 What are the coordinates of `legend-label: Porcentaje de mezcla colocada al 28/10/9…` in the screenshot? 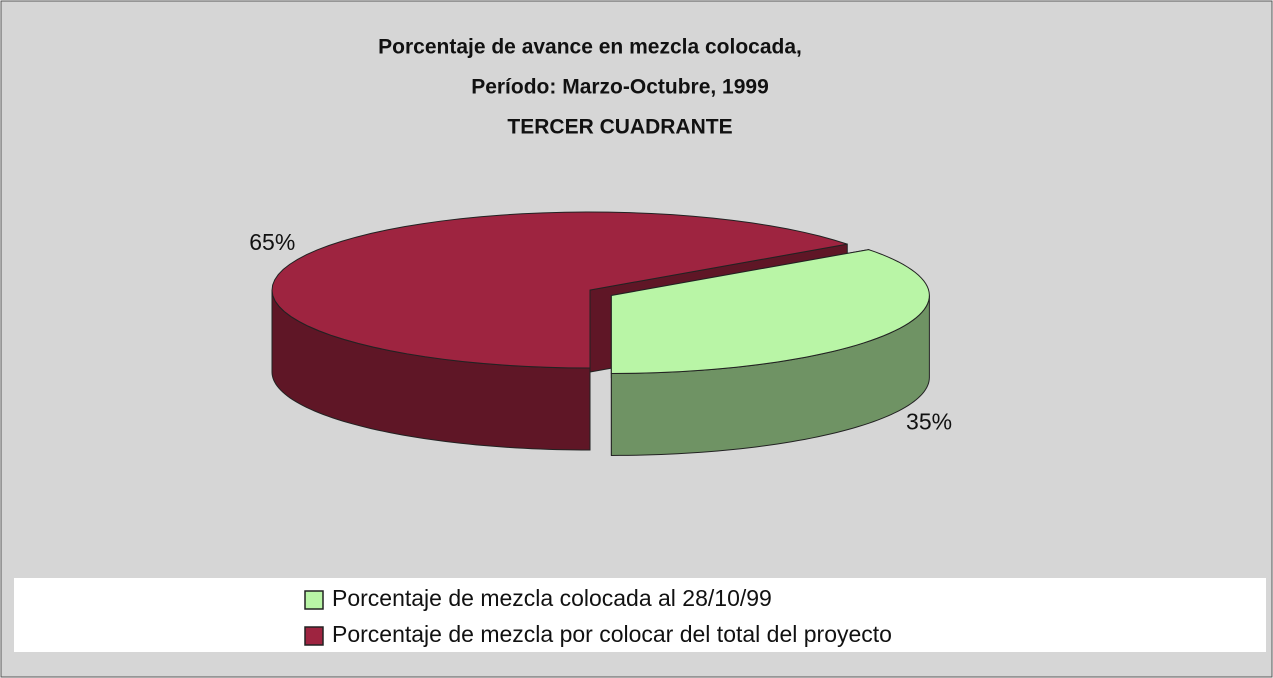 It's located at (552, 598).